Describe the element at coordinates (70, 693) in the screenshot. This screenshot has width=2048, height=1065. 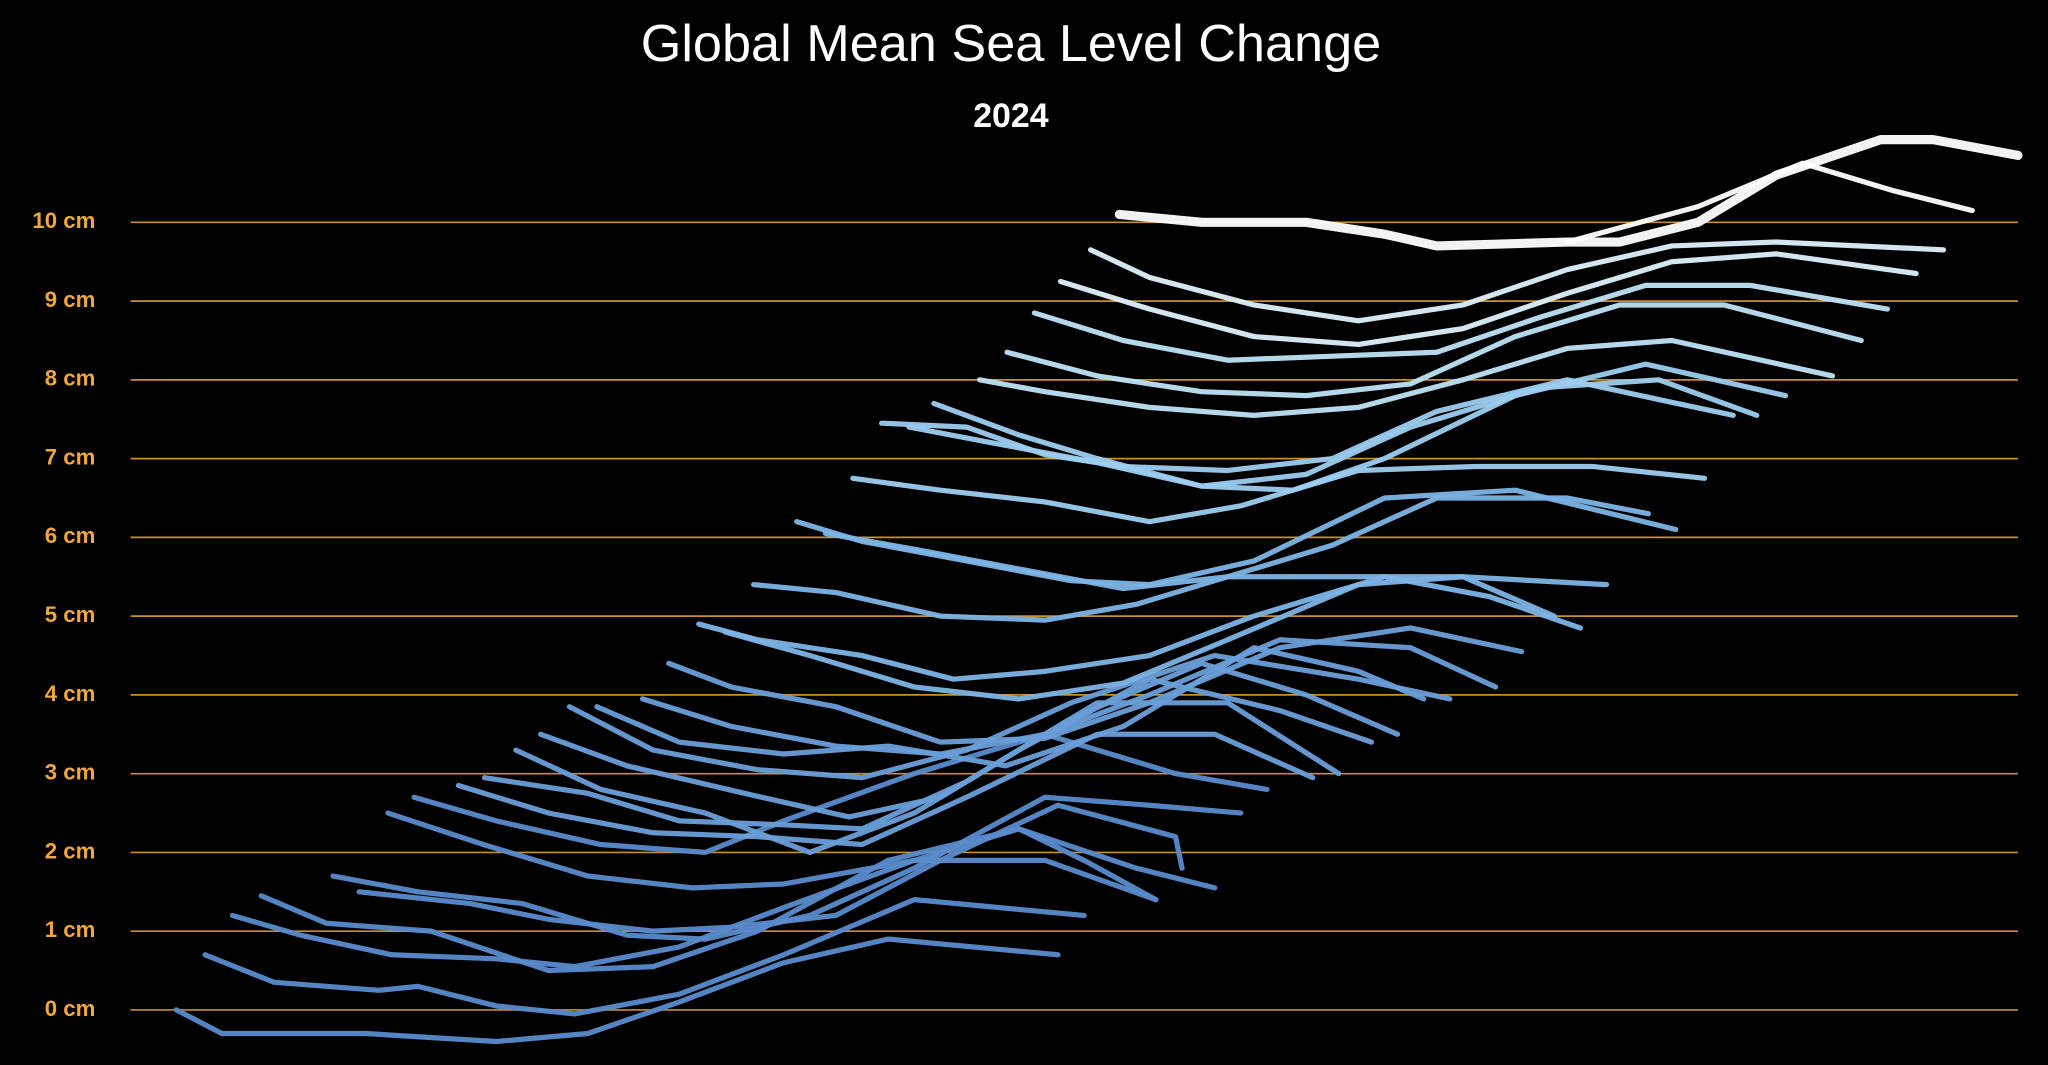
I see `y-tick-label: 4 cm` at that location.